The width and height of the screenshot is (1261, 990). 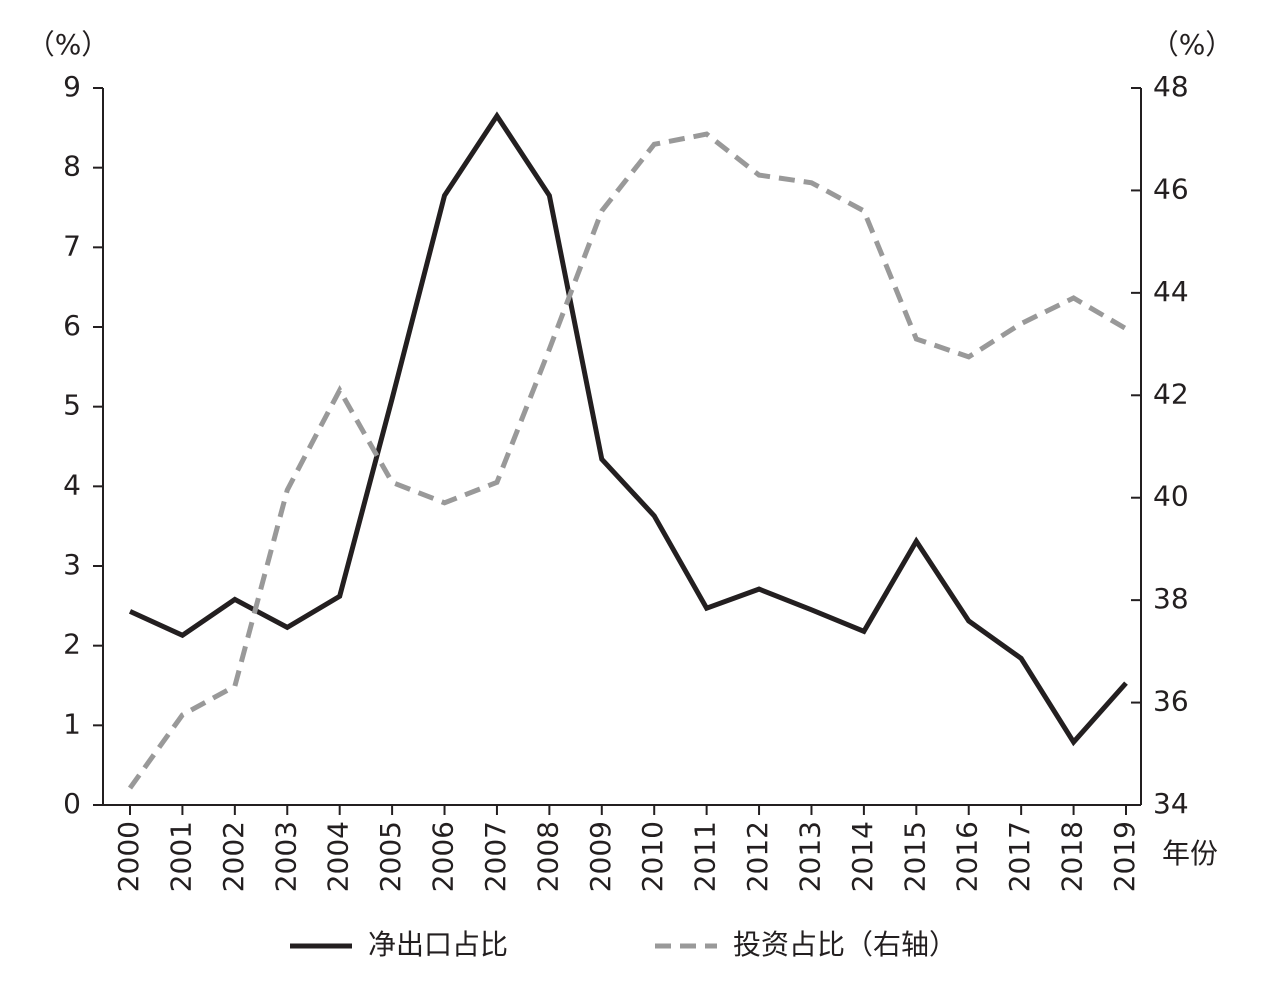 What do you see at coordinates (72, 405) in the screenshot?
I see `y-tick-label: 5` at bounding box center [72, 405].